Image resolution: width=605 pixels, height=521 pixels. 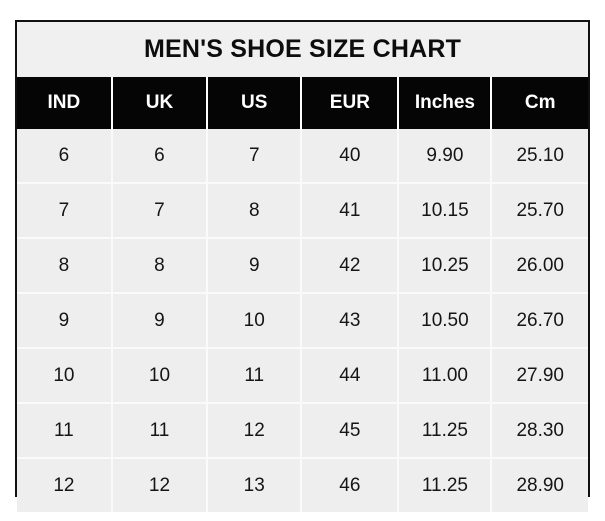 I want to click on cell-us: 7, so click(x=255, y=156).